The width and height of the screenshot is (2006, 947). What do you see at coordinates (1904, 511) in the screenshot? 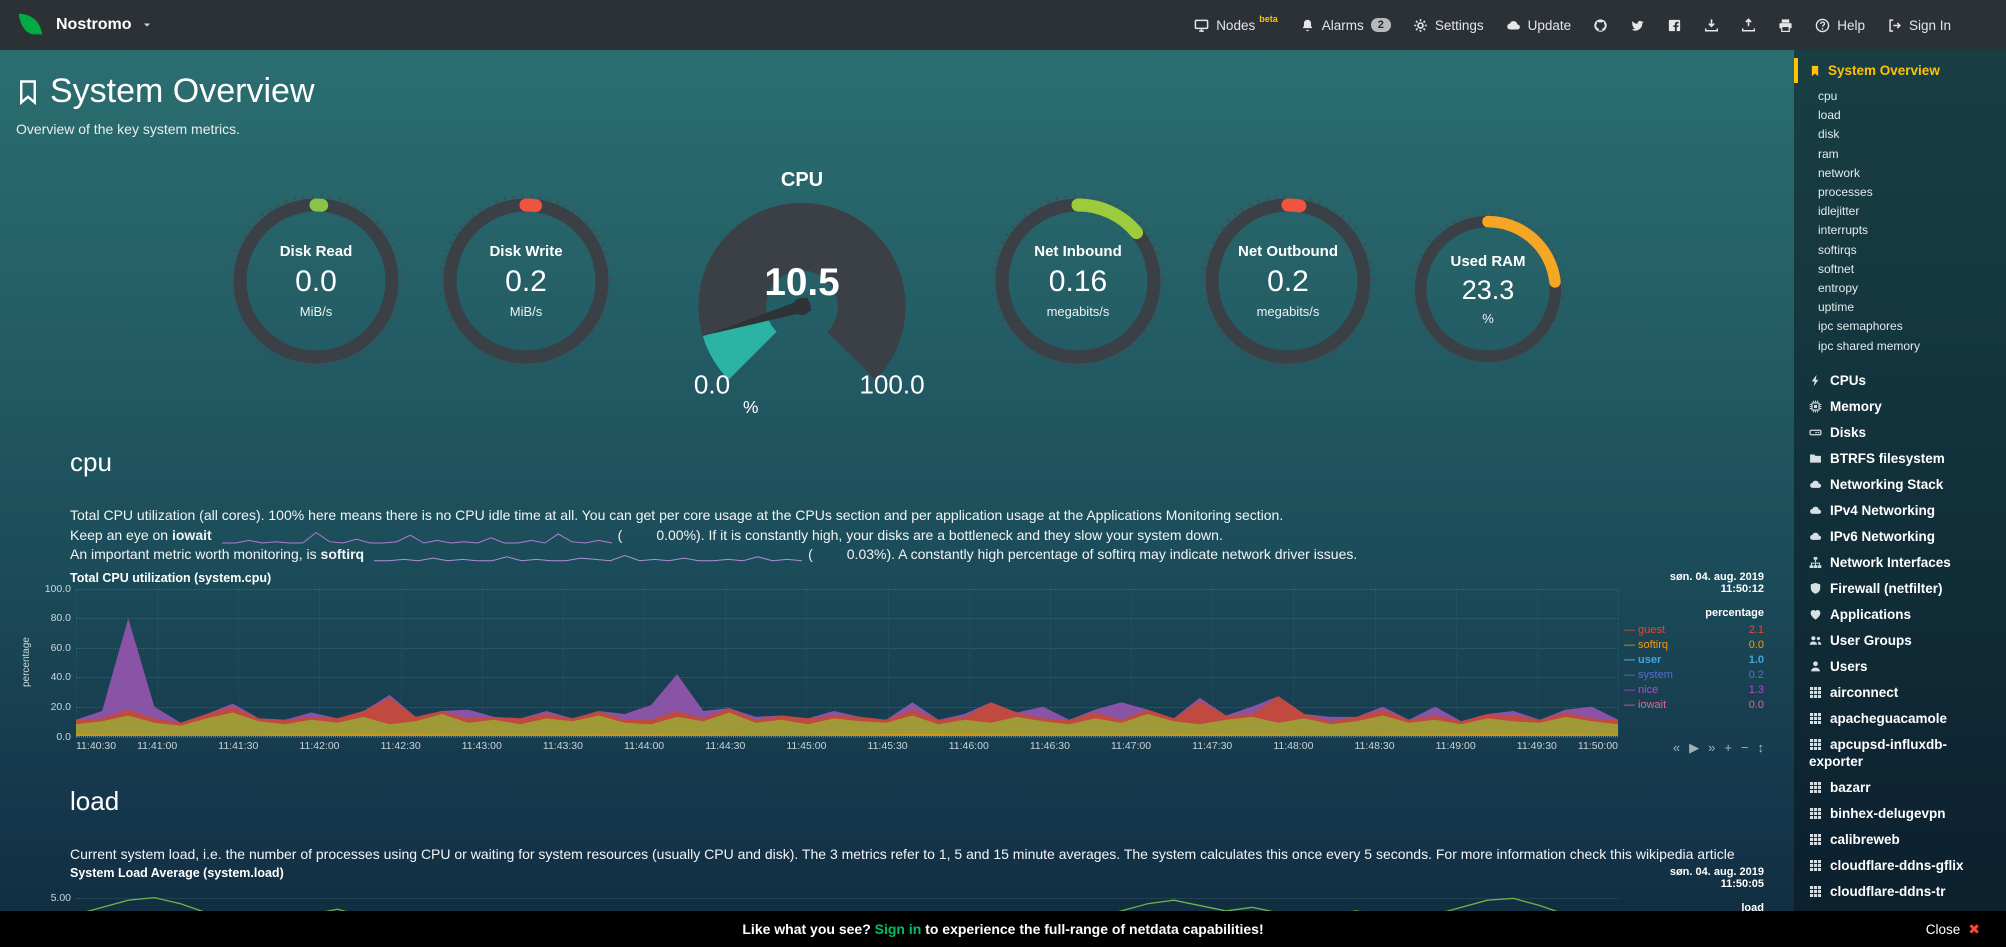
I see `sidebar-item-ipv4-networking: IPv4 Networking` at bounding box center [1904, 511].